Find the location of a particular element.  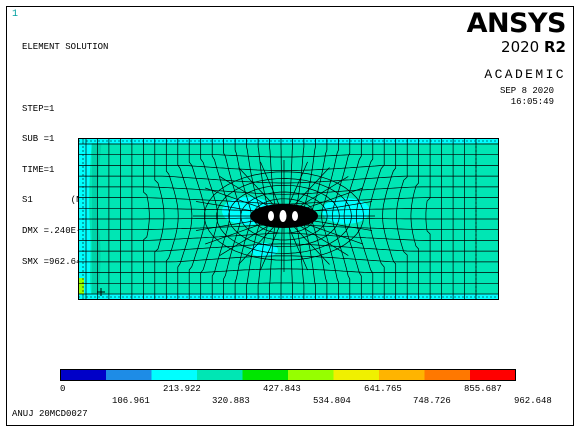

legend-label: 748.726 is located at coordinates (432, 401).